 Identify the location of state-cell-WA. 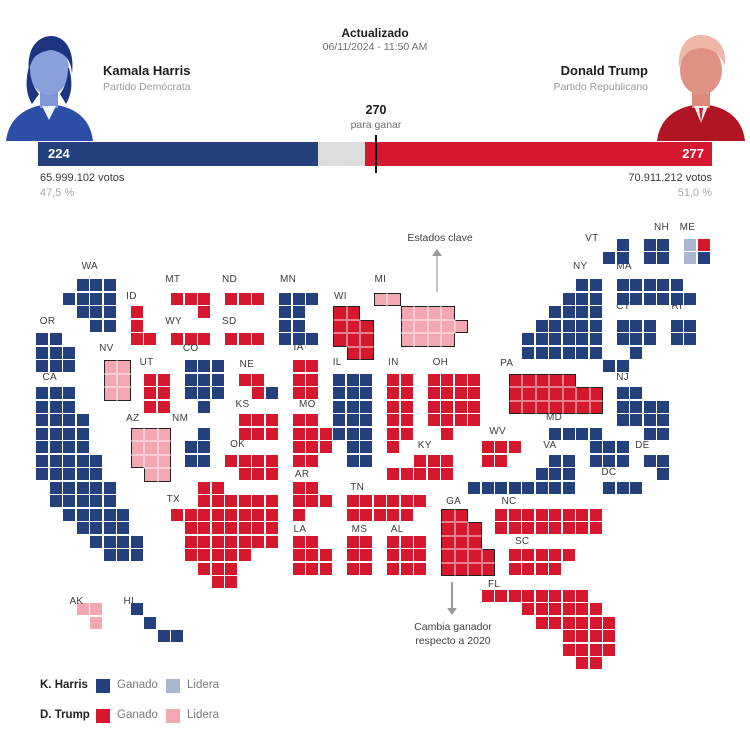
(96, 298).